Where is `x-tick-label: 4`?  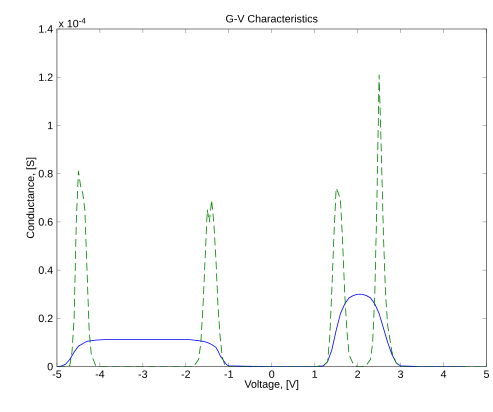 x-tick-label: 4 is located at coordinates (443, 374).